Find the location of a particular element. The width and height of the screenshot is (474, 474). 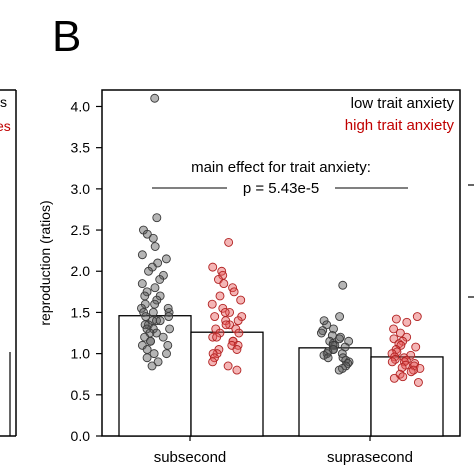

x-tick-label-subsecond: subsecond is located at coordinates (190, 457).